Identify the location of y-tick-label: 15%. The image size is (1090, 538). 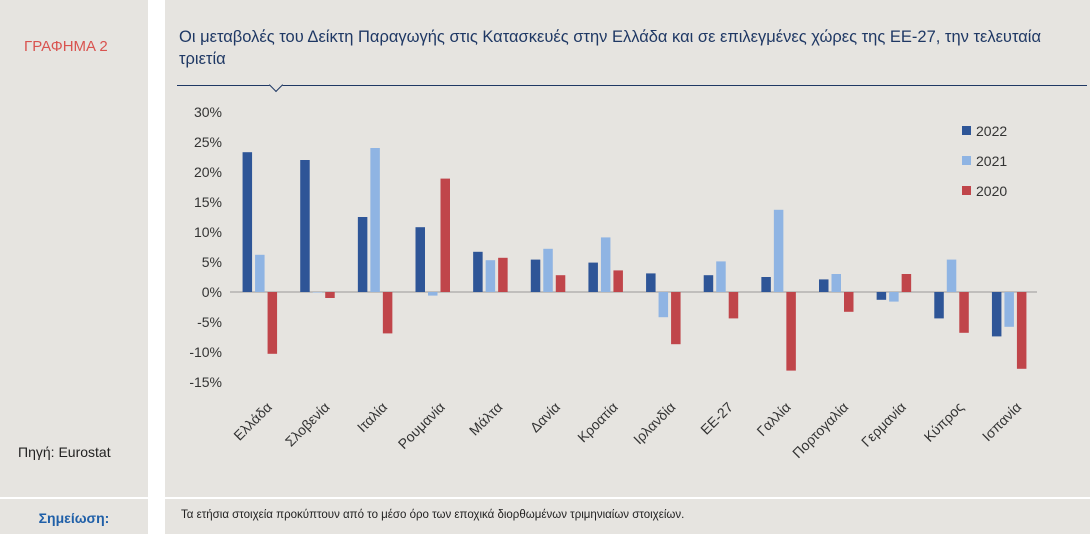
(208, 202).